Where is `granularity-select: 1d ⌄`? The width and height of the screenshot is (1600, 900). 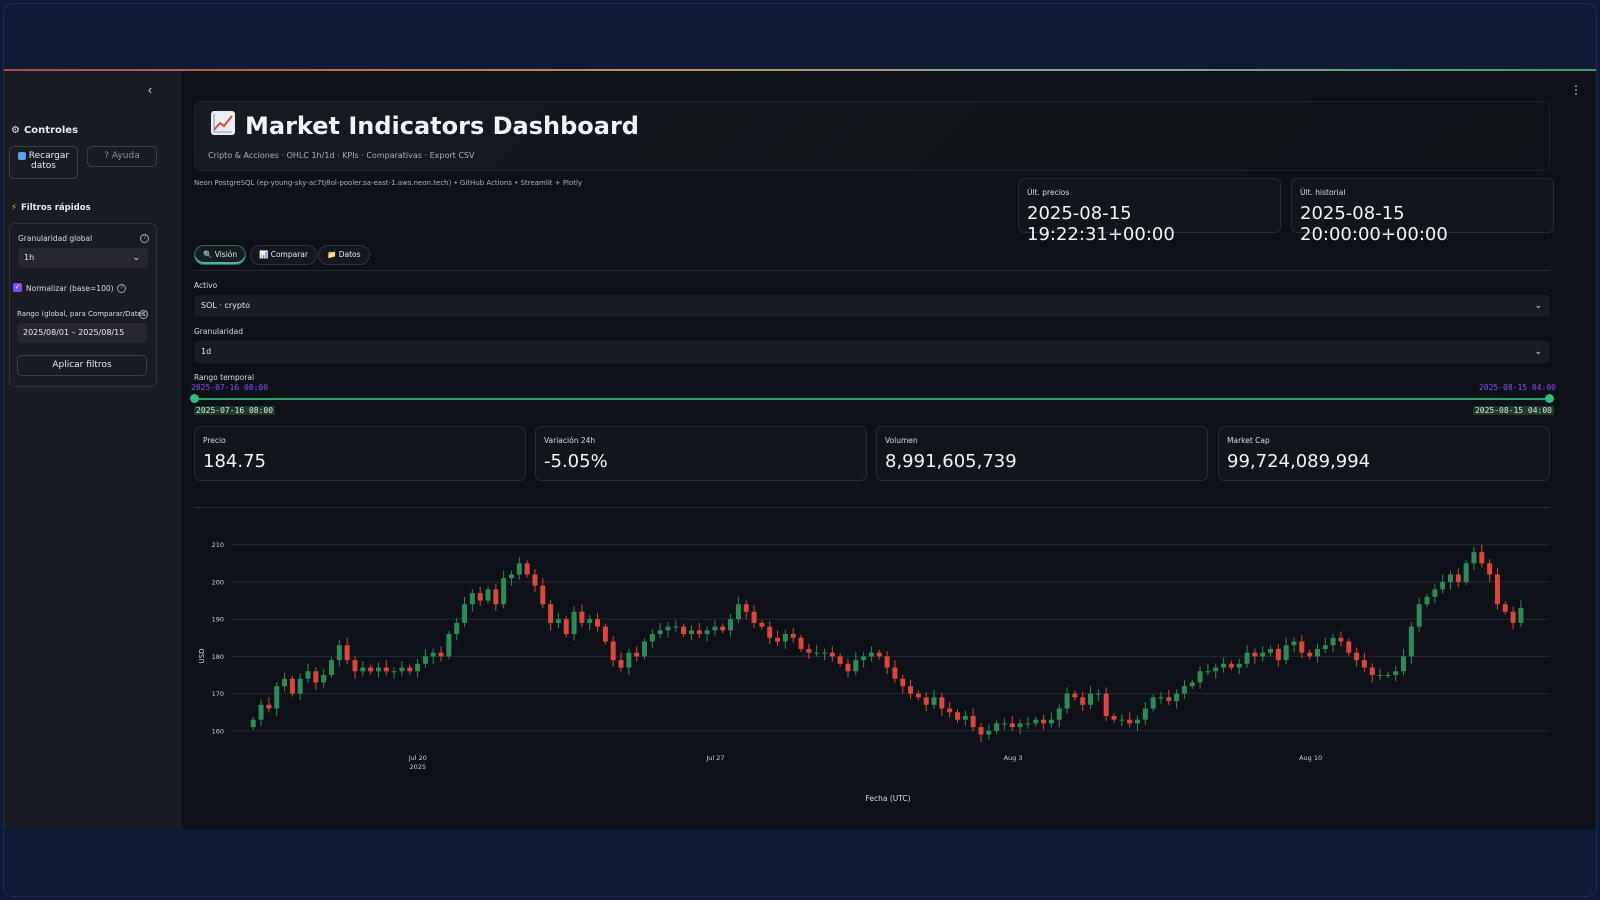 granularity-select: 1d ⌄ is located at coordinates (872, 352).